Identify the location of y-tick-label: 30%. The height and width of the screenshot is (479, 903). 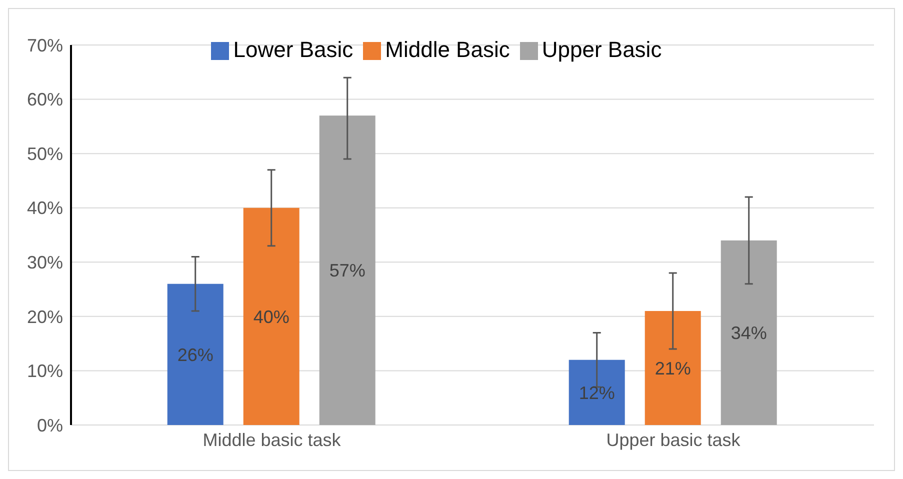
(44, 262).